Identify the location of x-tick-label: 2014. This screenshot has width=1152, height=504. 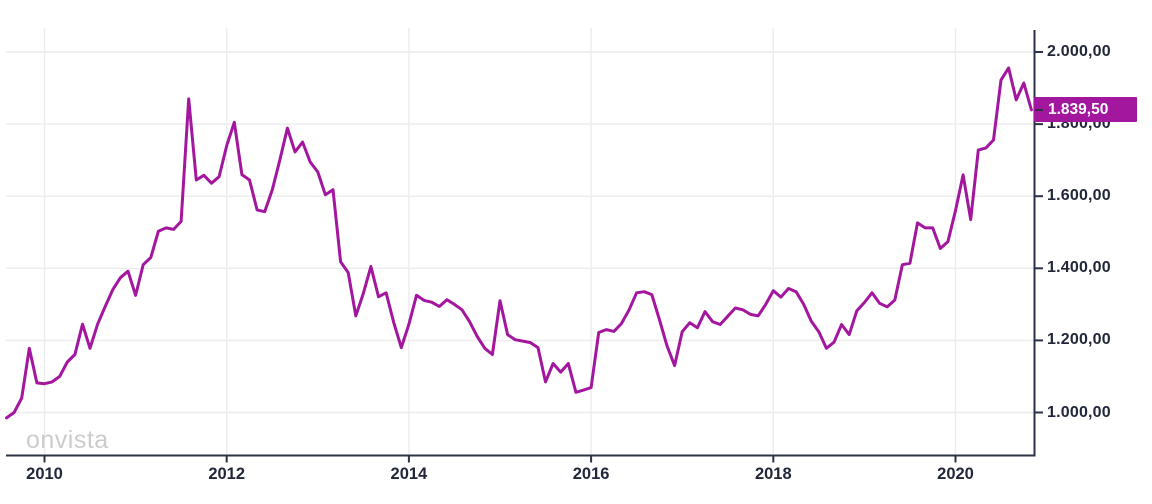
(409, 474).